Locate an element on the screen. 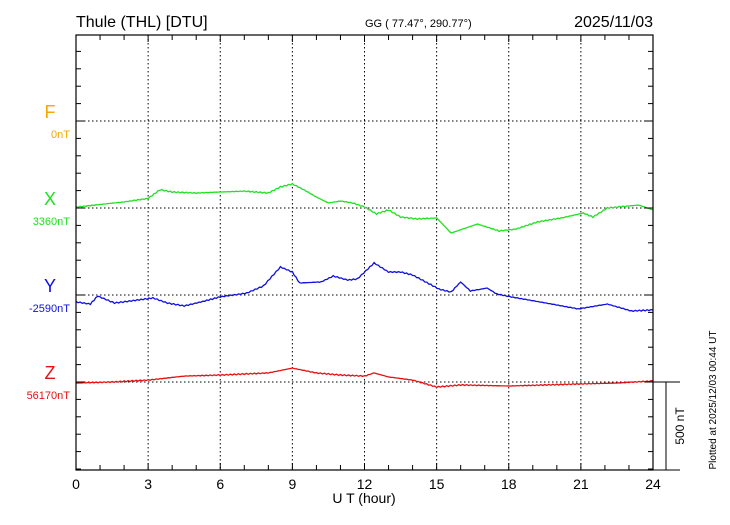 The image size is (730, 525). plotted-timestamp: Plotted at 2025/12/03 00:44 UT is located at coordinates (713, 400).